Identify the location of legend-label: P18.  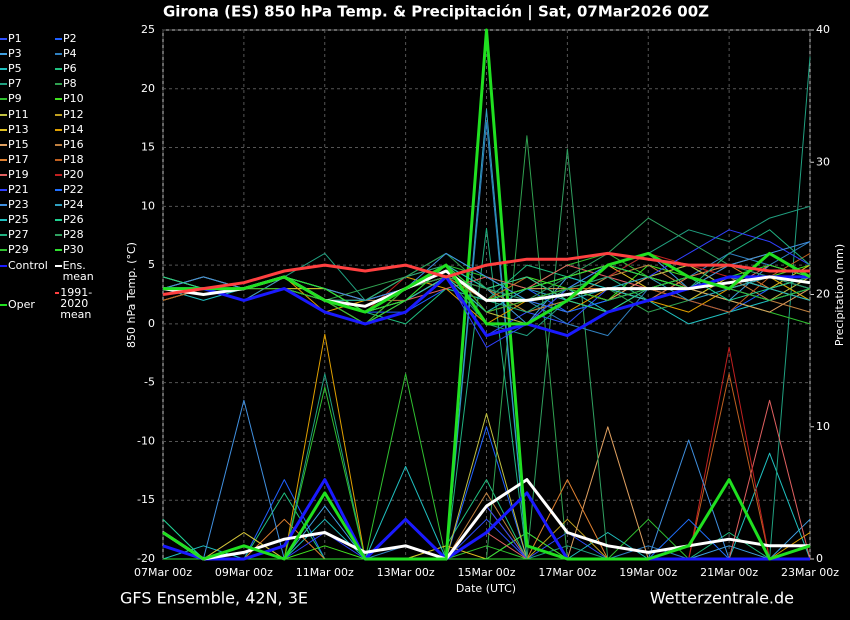
(73, 159).